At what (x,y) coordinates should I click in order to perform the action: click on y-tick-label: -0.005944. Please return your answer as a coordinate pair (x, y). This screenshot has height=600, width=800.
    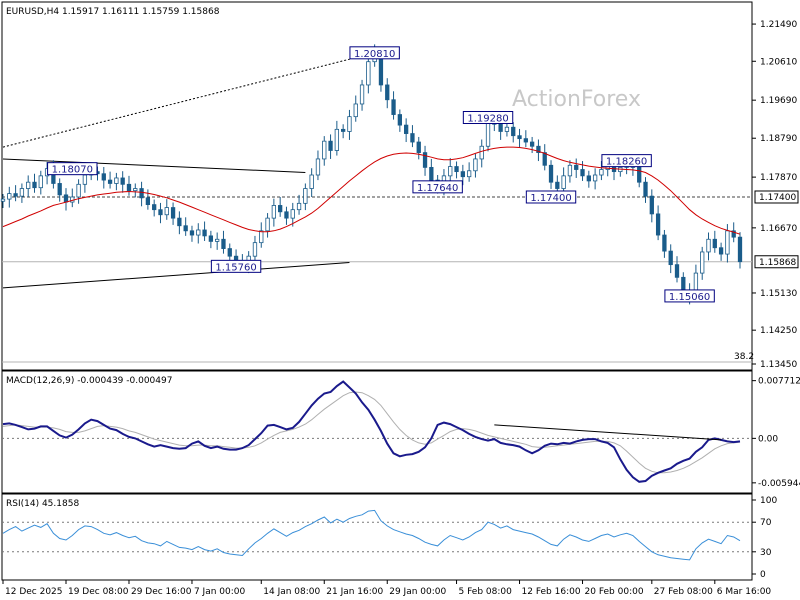
    Looking at the image, I should click on (779, 484).